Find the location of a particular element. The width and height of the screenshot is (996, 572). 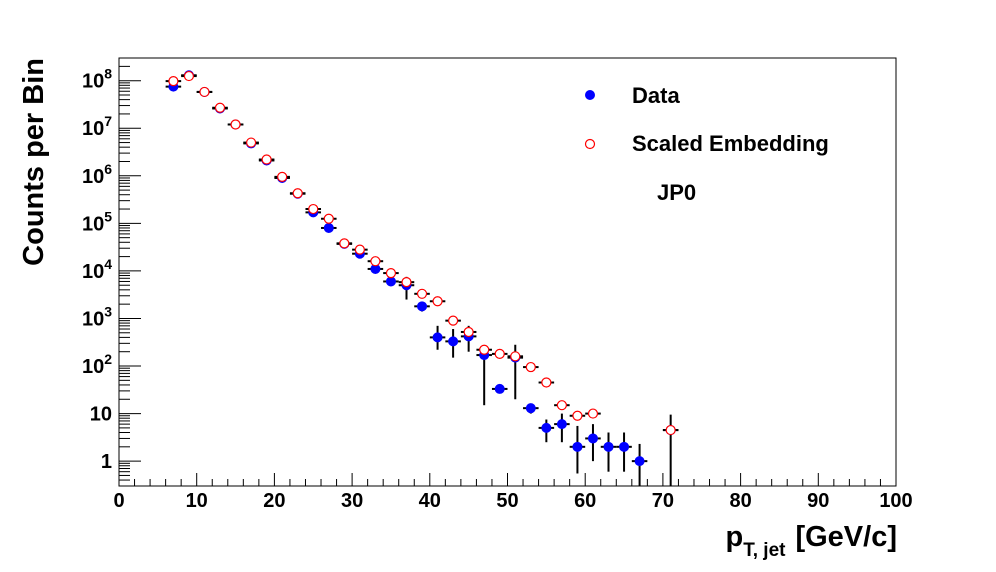

y-axis-tick-labels: 1 10 10² 10³ 10⁴ 10⁵ 10⁶ 10⁷ 10⁸ is located at coordinates (97, 269).